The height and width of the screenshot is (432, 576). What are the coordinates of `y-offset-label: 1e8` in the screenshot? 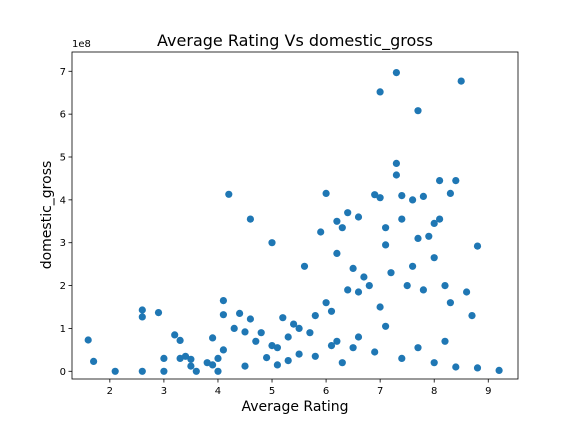 It's located at (81, 44).